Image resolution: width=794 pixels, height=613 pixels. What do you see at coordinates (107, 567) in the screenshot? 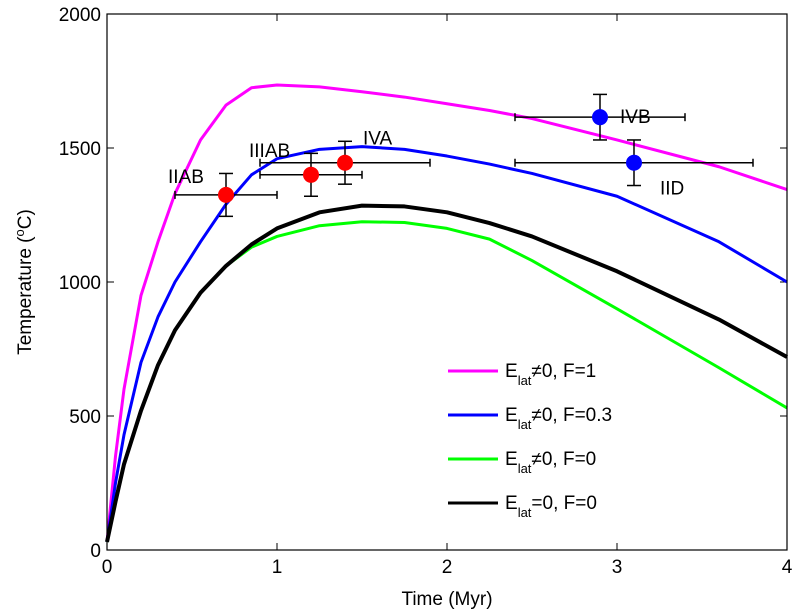
I see `x-tick-label: 0` at bounding box center [107, 567].